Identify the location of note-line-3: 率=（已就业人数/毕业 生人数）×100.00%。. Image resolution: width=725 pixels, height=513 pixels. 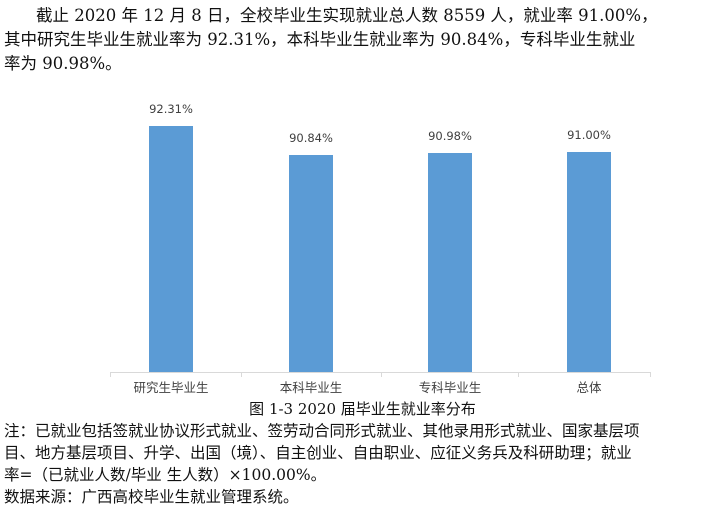
(165, 475).